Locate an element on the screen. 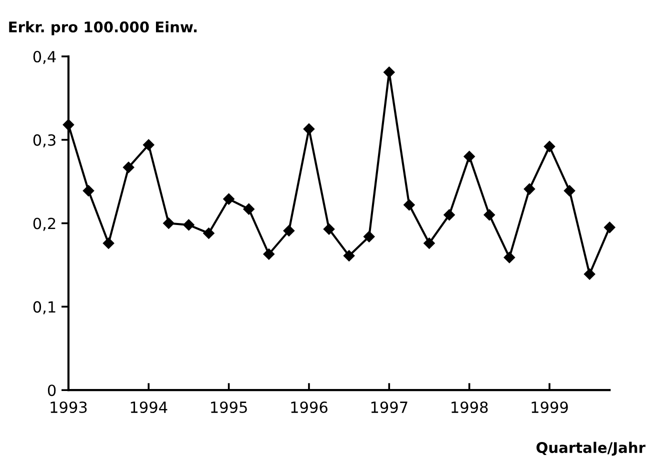 The image size is (652, 470). y-tick-label: 0,4 is located at coordinates (44, 57).